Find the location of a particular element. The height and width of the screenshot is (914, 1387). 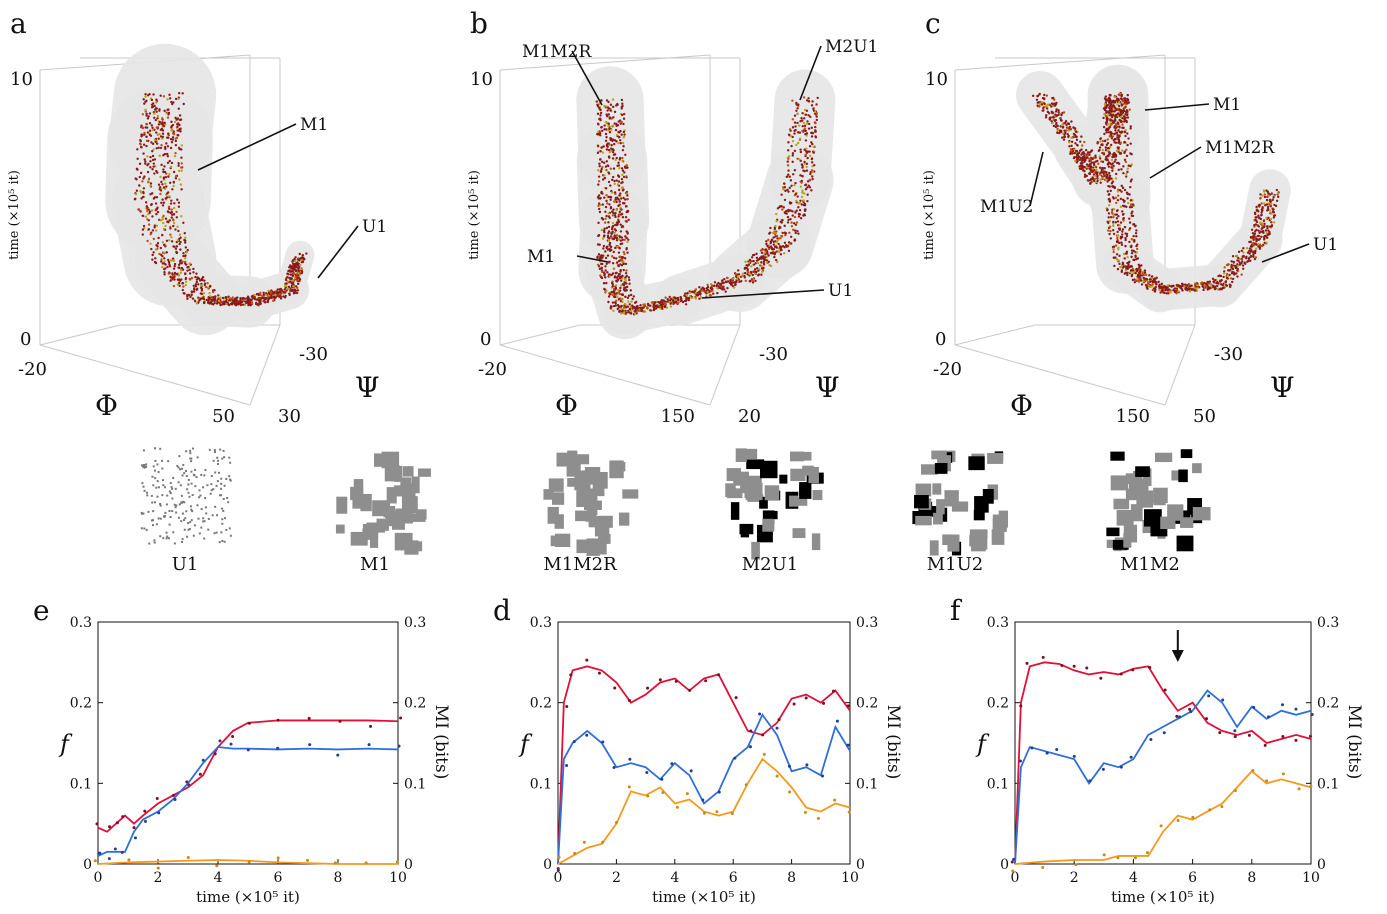

phi-axis-label: Φ is located at coordinates (566, 405).